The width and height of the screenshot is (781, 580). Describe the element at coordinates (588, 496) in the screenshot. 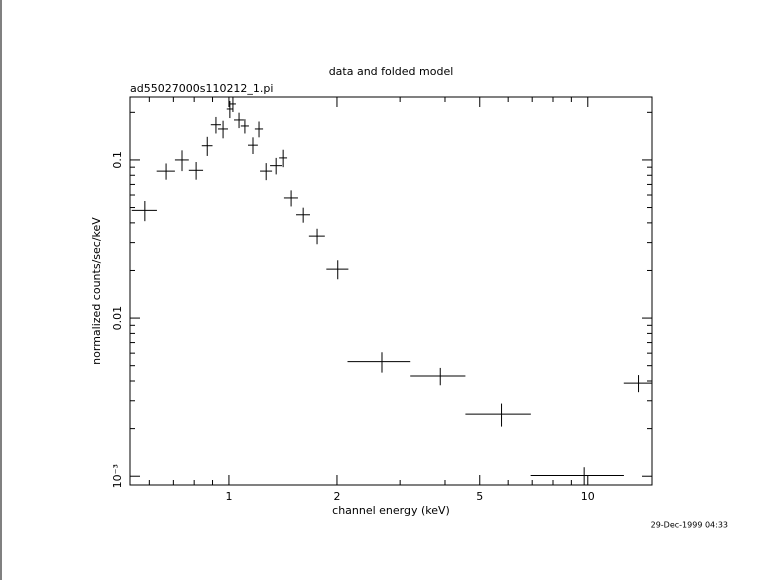

I see `x-tick-label: 10` at that location.